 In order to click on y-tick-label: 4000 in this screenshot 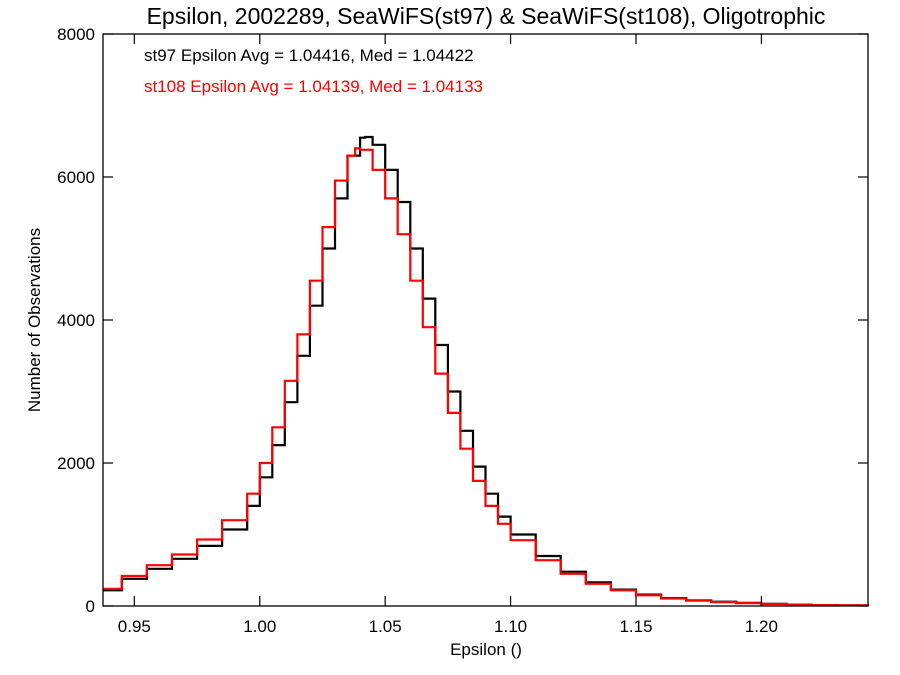, I will do `click(76, 320)`.